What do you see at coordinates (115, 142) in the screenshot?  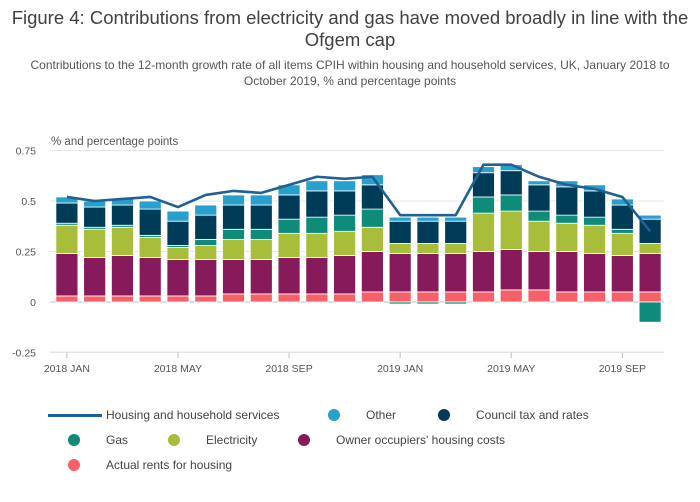 I see `y-unit-label: % and percentage points` at bounding box center [115, 142].